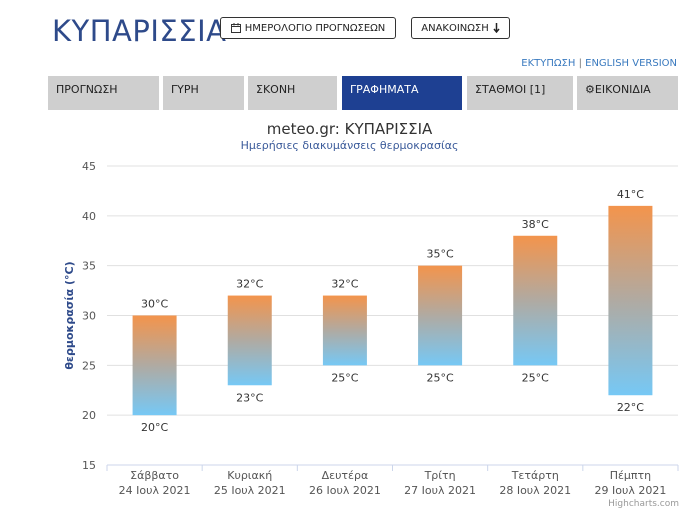 Image resolution: width=699 pixels, height=527 pixels. What do you see at coordinates (630, 194) in the screenshot?
I see `max-temp-label: 41°C` at bounding box center [630, 194].